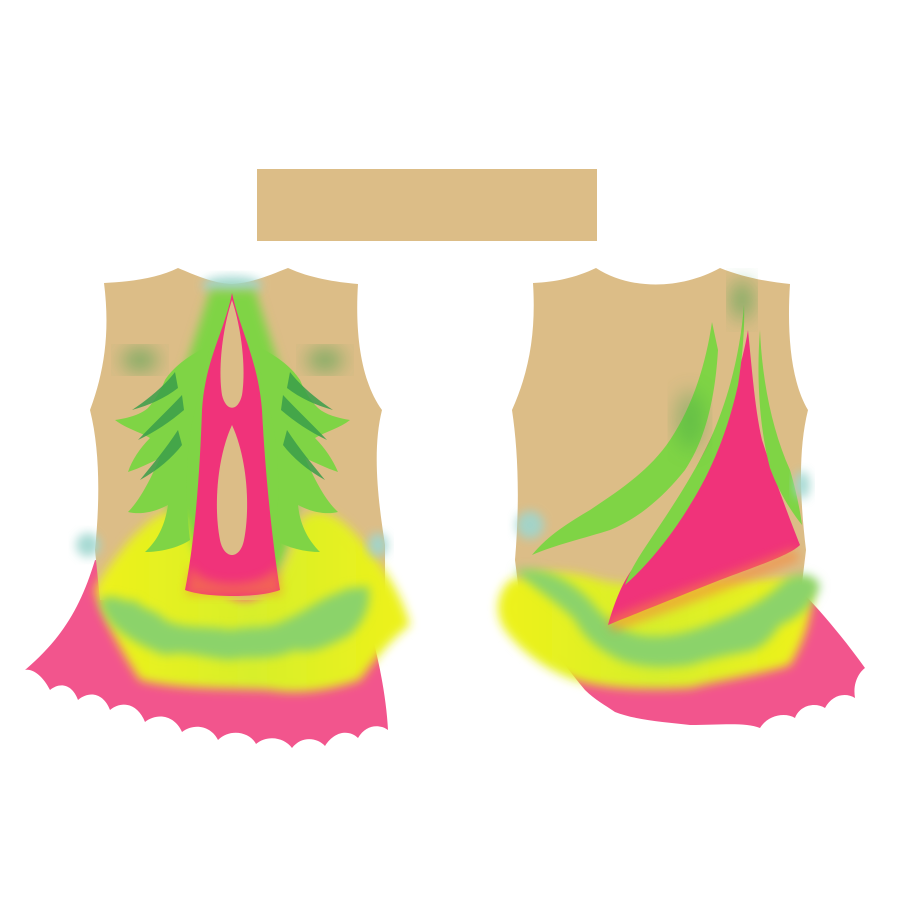 This screenshot has height=900, width=900. I want to click on front-keyhole-lower, so click(232, 490).